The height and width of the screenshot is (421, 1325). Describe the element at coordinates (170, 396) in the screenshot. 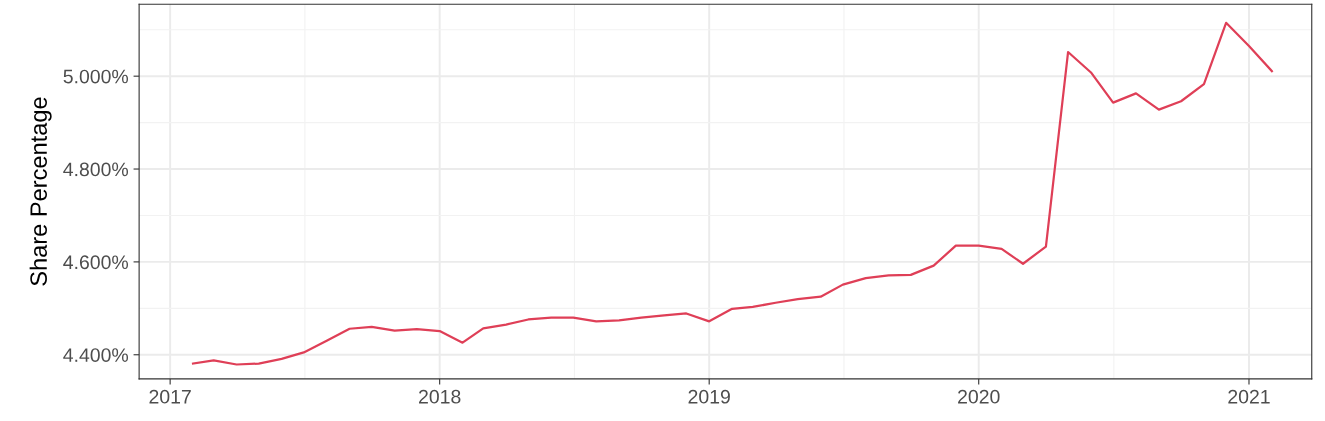

I see `x-tick-label: 2017` at that location.